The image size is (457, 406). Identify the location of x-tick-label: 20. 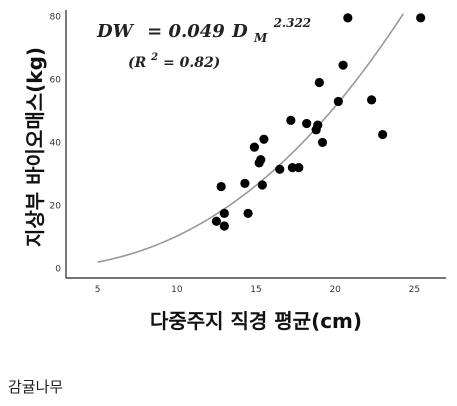
(335, 290).